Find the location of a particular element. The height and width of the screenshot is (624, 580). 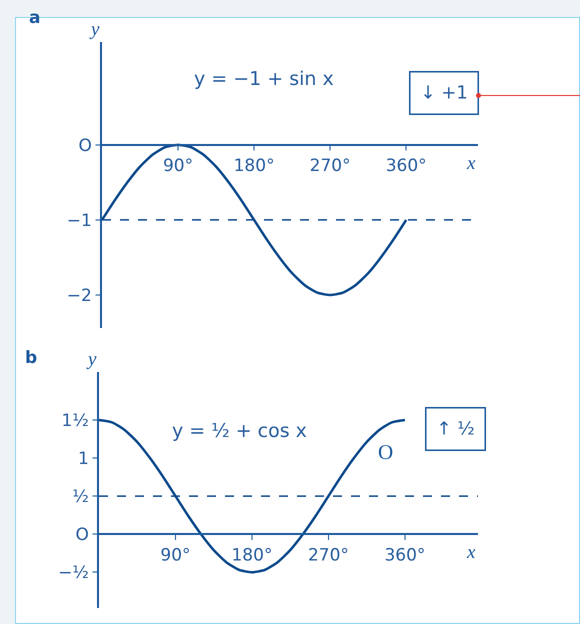

y-tick-label: −1 is located at coordinates (79, 220).